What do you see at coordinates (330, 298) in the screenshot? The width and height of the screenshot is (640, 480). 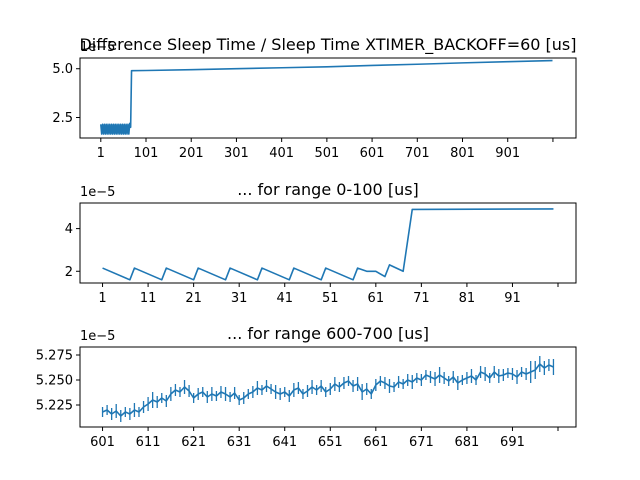 I see `x-tick-label: 51` at bounding box center [330, 298].